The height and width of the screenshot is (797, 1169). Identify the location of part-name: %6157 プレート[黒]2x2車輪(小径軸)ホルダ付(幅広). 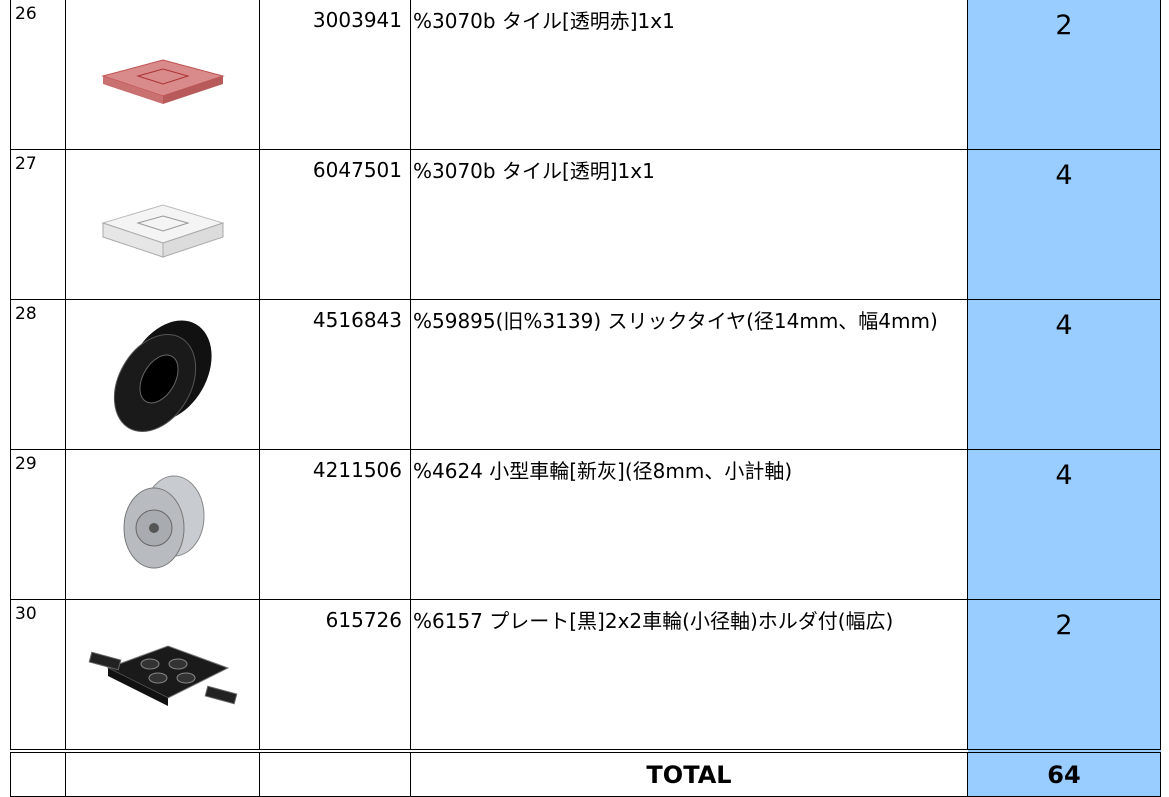
(689, 675).